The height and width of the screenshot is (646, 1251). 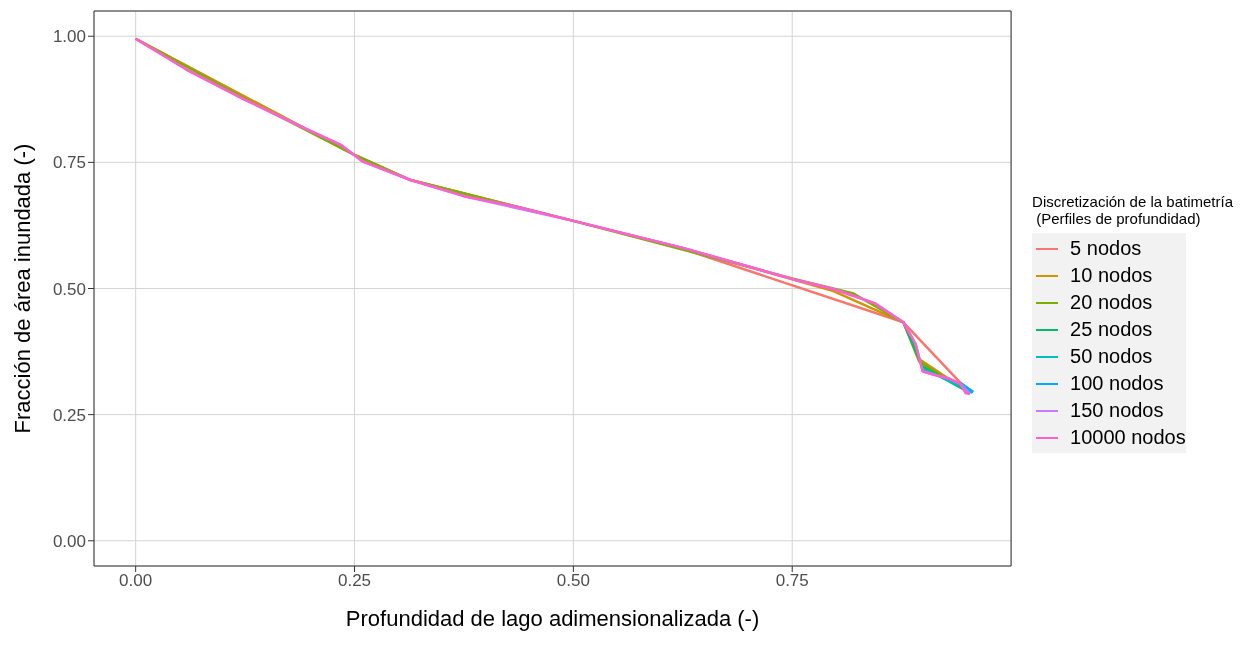 What do you see at coordinates (573, 581) in the screenshot?
I see `x-tick-label: 0.50` at bounding box center [573, 581].